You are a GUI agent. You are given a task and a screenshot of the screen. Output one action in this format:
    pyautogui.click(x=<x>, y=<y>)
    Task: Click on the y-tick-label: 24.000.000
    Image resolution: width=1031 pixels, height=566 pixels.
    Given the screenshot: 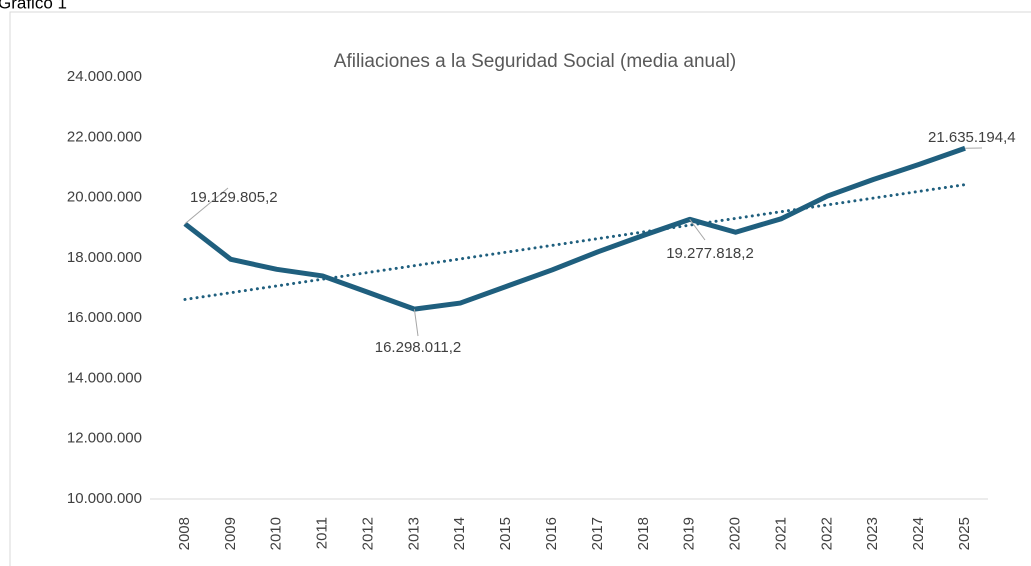 What is the action you would take?
    pyautogui.click(x=104, y=76)
    